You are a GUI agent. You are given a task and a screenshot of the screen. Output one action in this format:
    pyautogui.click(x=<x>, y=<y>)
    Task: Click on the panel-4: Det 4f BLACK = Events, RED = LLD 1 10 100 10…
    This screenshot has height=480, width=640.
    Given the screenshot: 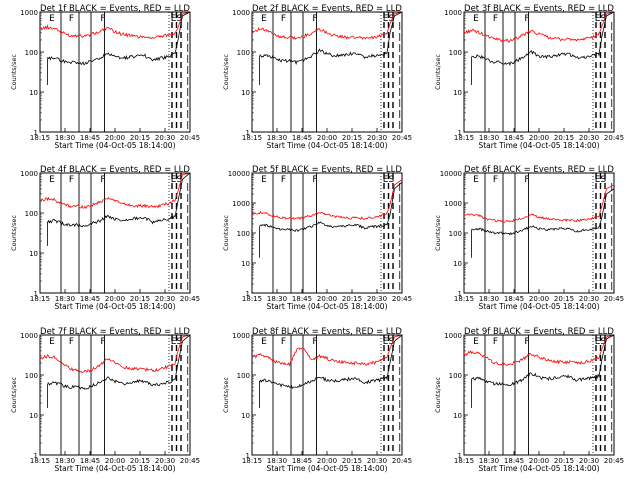 What is the action you would take?
    pyautogui.click(x=105, y=238)
    